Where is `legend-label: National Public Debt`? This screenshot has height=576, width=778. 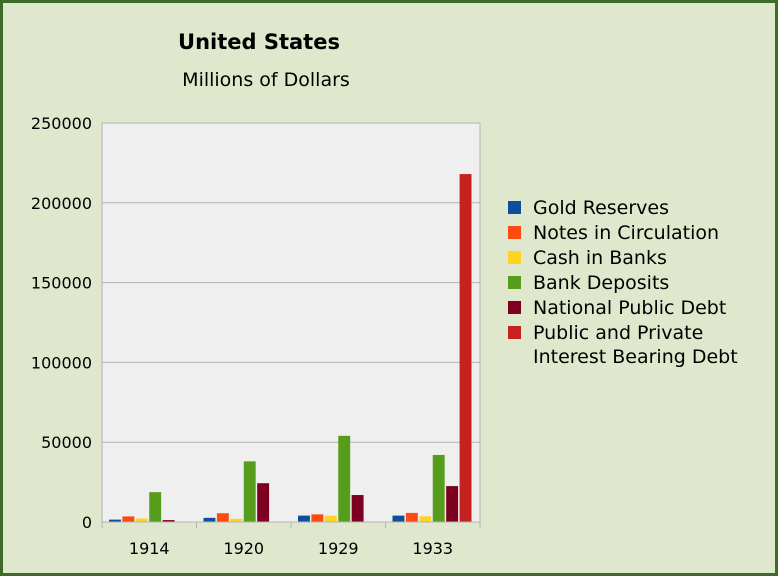 legend-label: National Public Debt is located at coordinates (630, 308).